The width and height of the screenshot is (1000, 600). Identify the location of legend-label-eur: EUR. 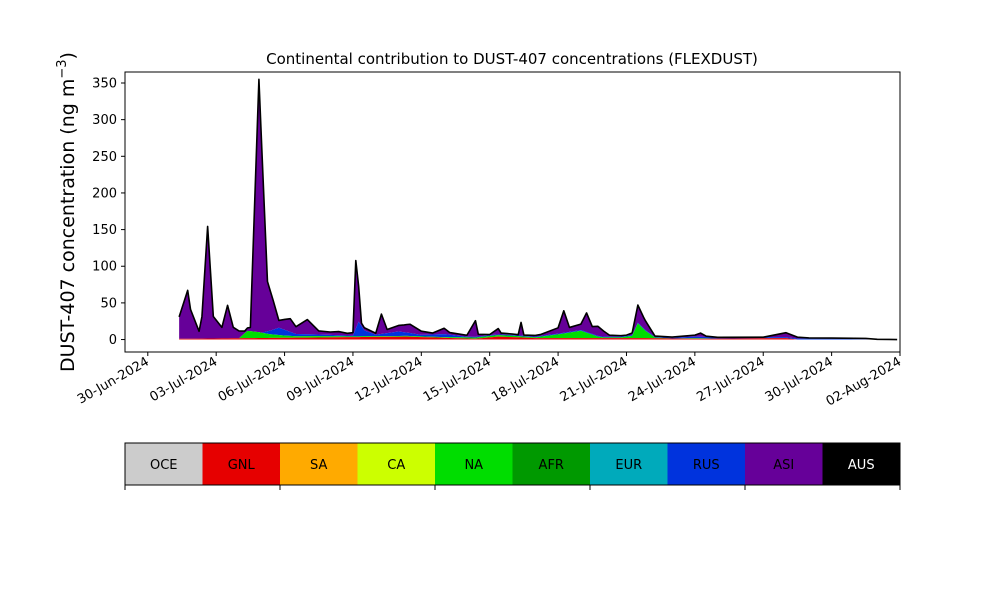
(628, 465).